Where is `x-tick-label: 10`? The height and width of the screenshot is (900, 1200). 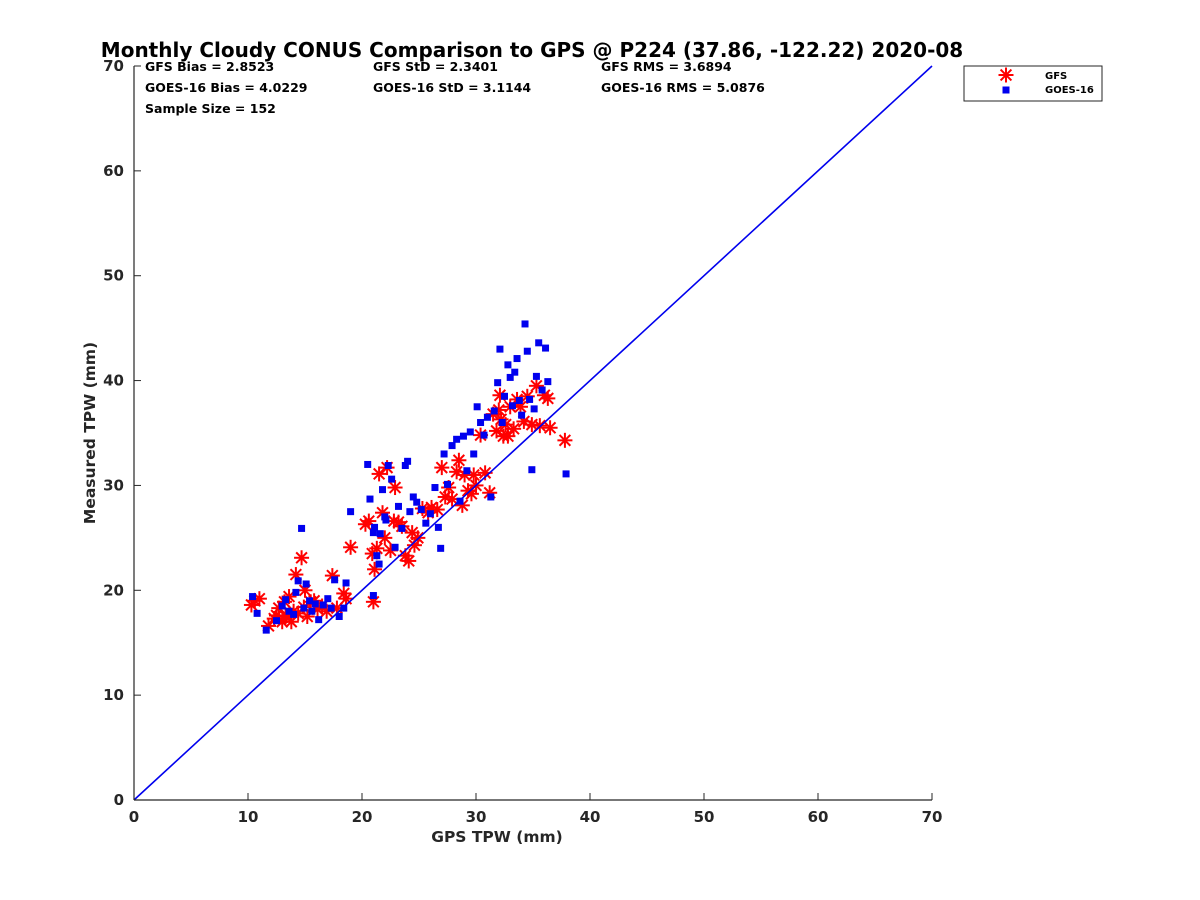
x-tick-label: 10 is located at coordinates (248, 817).